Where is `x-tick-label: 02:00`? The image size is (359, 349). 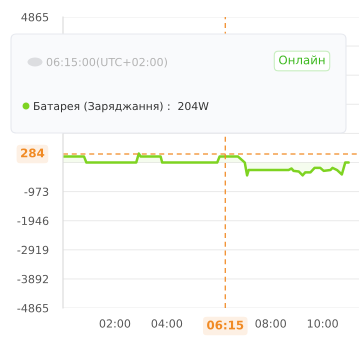 x-tick-label: 02:00 is located at coordinates (115, 323).